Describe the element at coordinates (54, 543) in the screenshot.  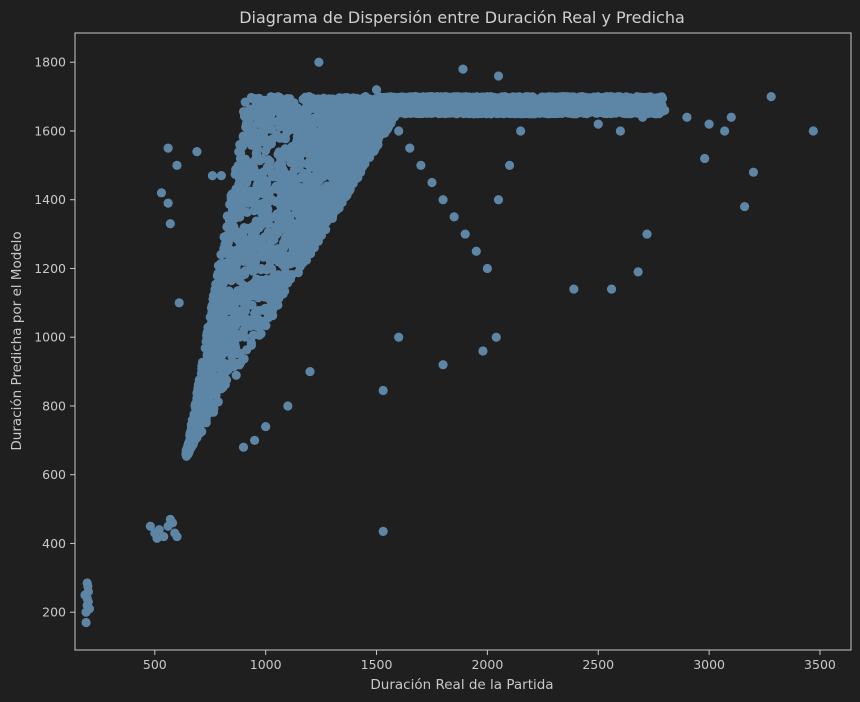
I see `y-tick-label: 400` at that location.